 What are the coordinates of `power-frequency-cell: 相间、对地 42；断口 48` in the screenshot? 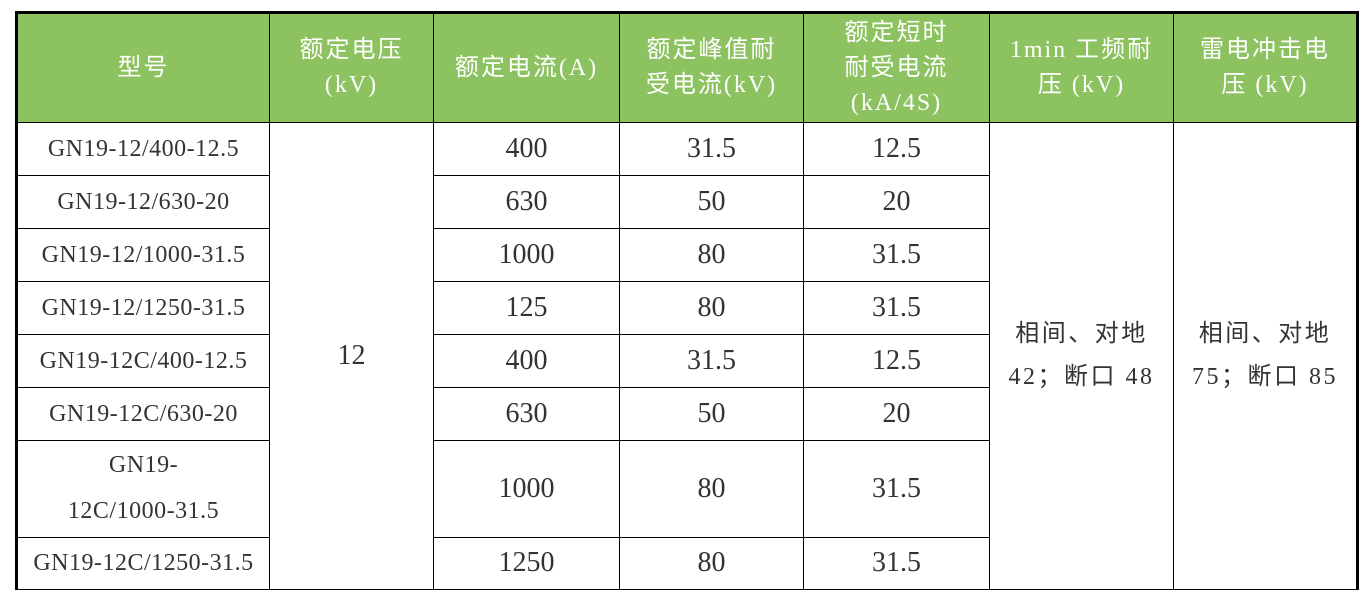 It's located at (1081, 356).